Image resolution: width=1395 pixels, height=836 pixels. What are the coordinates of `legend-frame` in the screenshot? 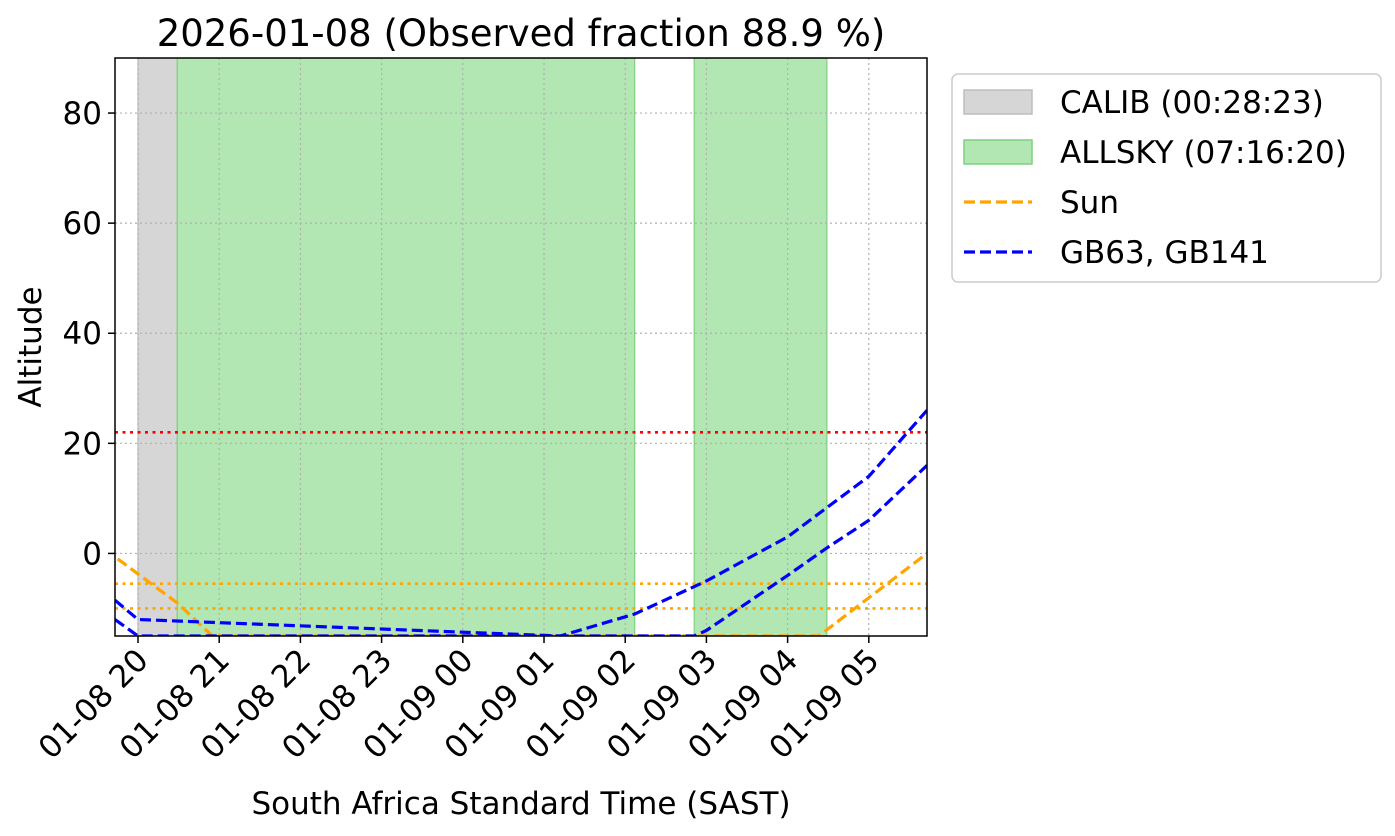 It's located at (1166, 178).